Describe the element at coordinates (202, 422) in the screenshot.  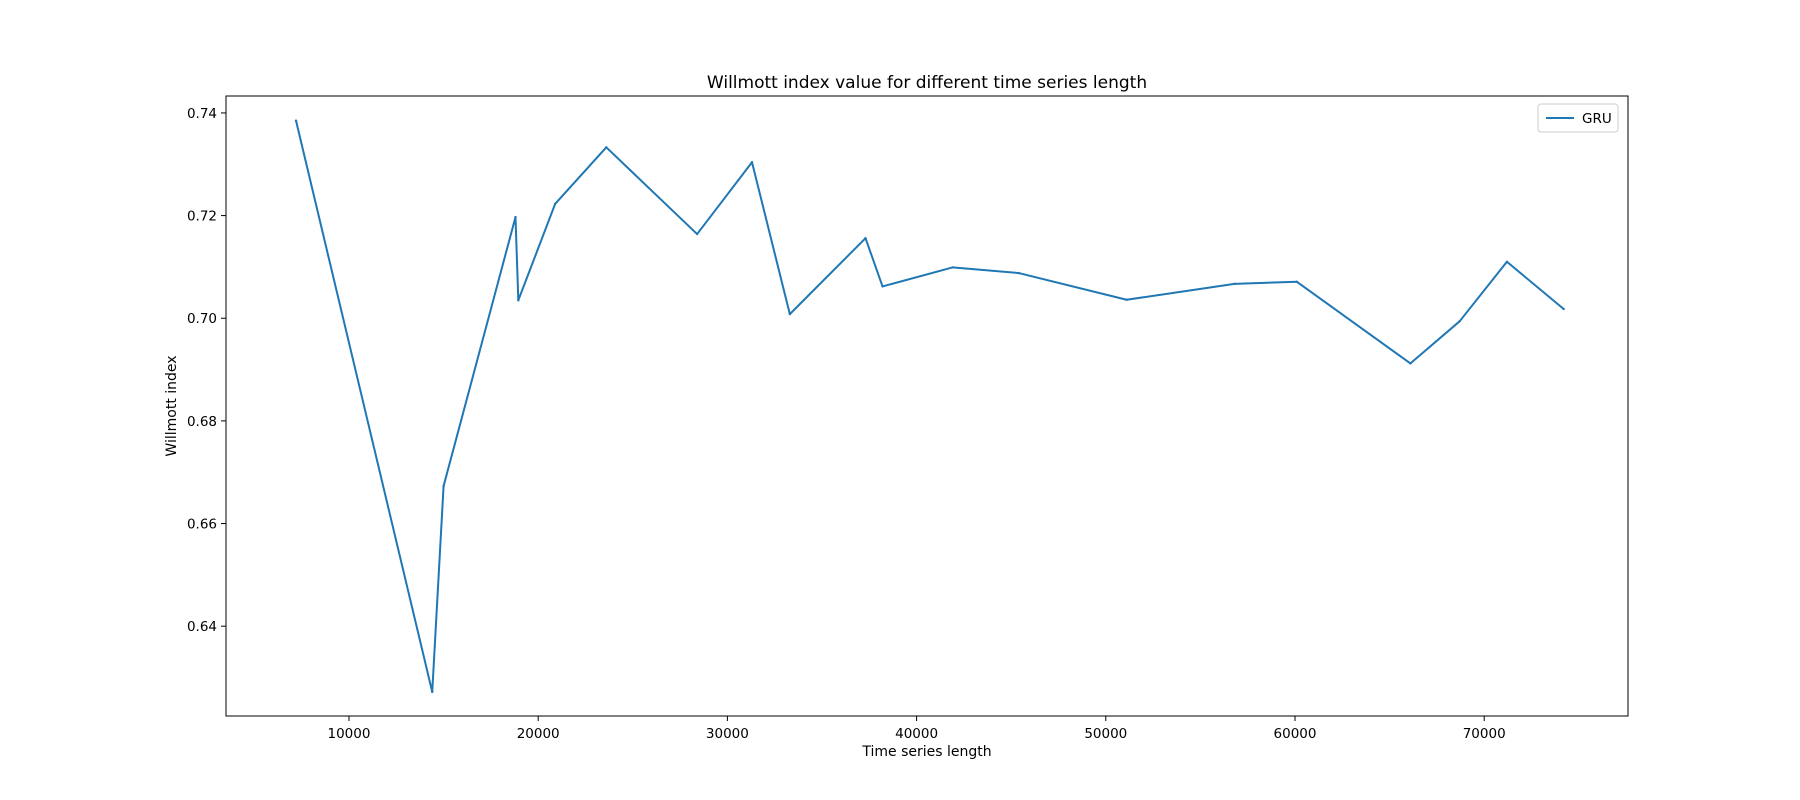
I see `y-tick-label: 0.68` at that location.